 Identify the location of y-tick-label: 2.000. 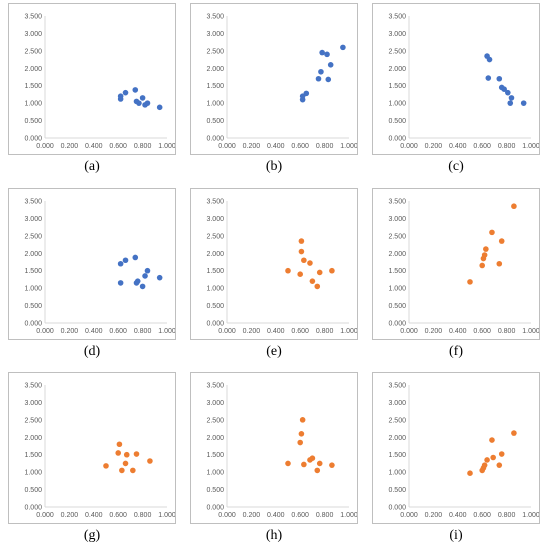
(215, 438).